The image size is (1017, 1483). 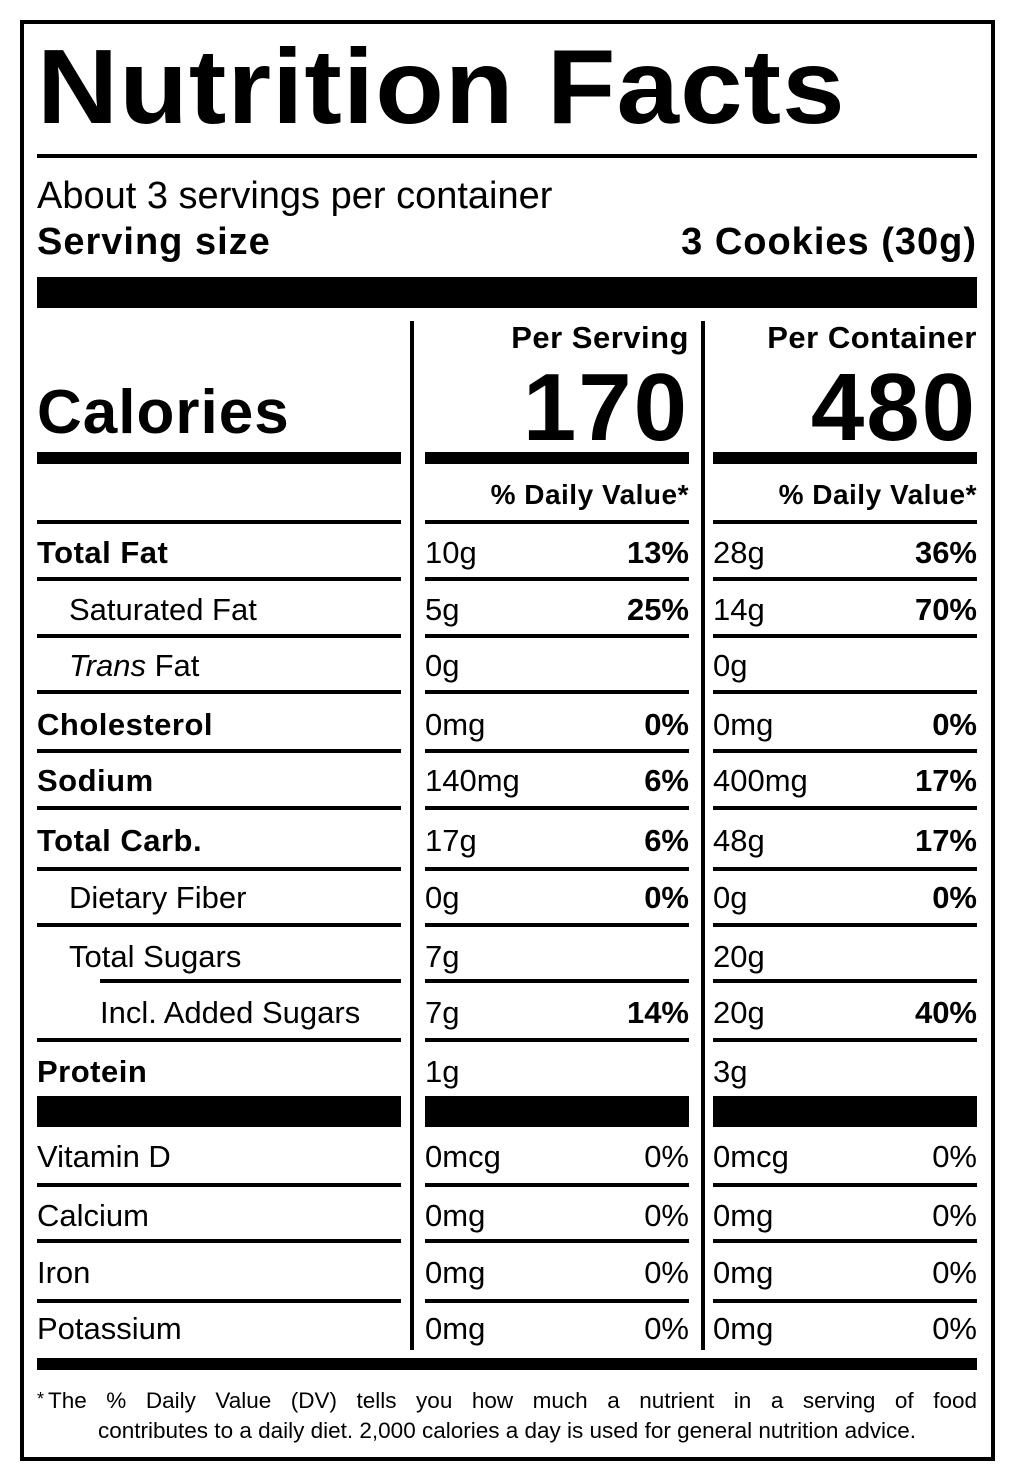 What do you see at coordinates (739, 609) in the screenshot?
I see `saturated-fat-container-amount: 14g` at bounding box center [739, 609].